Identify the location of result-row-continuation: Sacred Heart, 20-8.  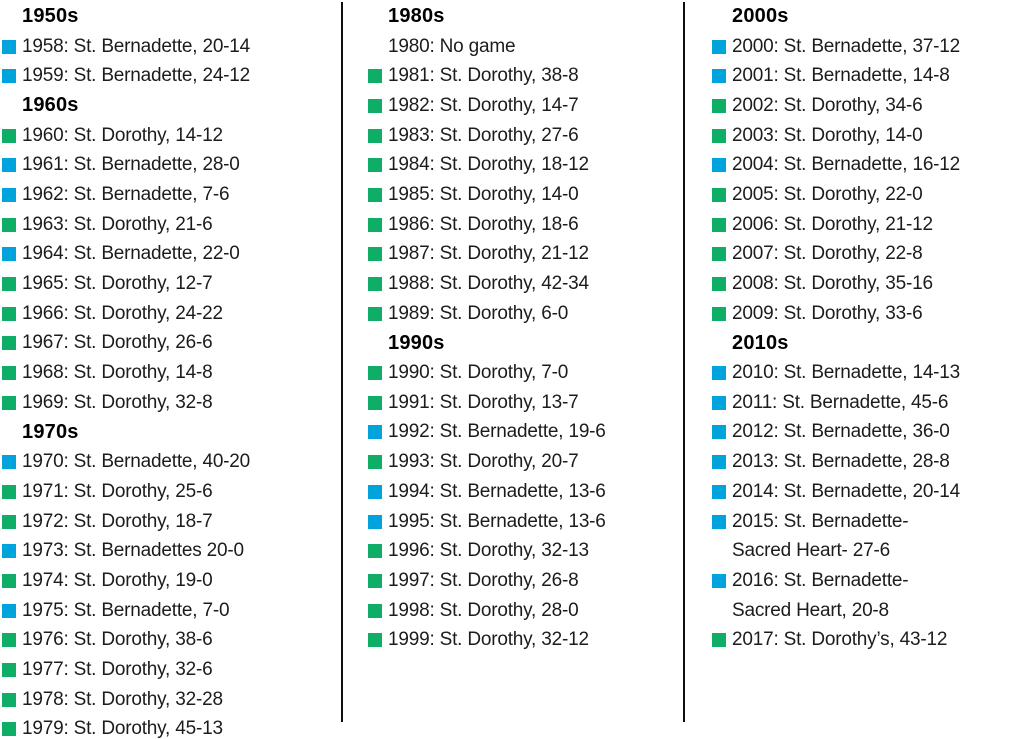
(836, 611).